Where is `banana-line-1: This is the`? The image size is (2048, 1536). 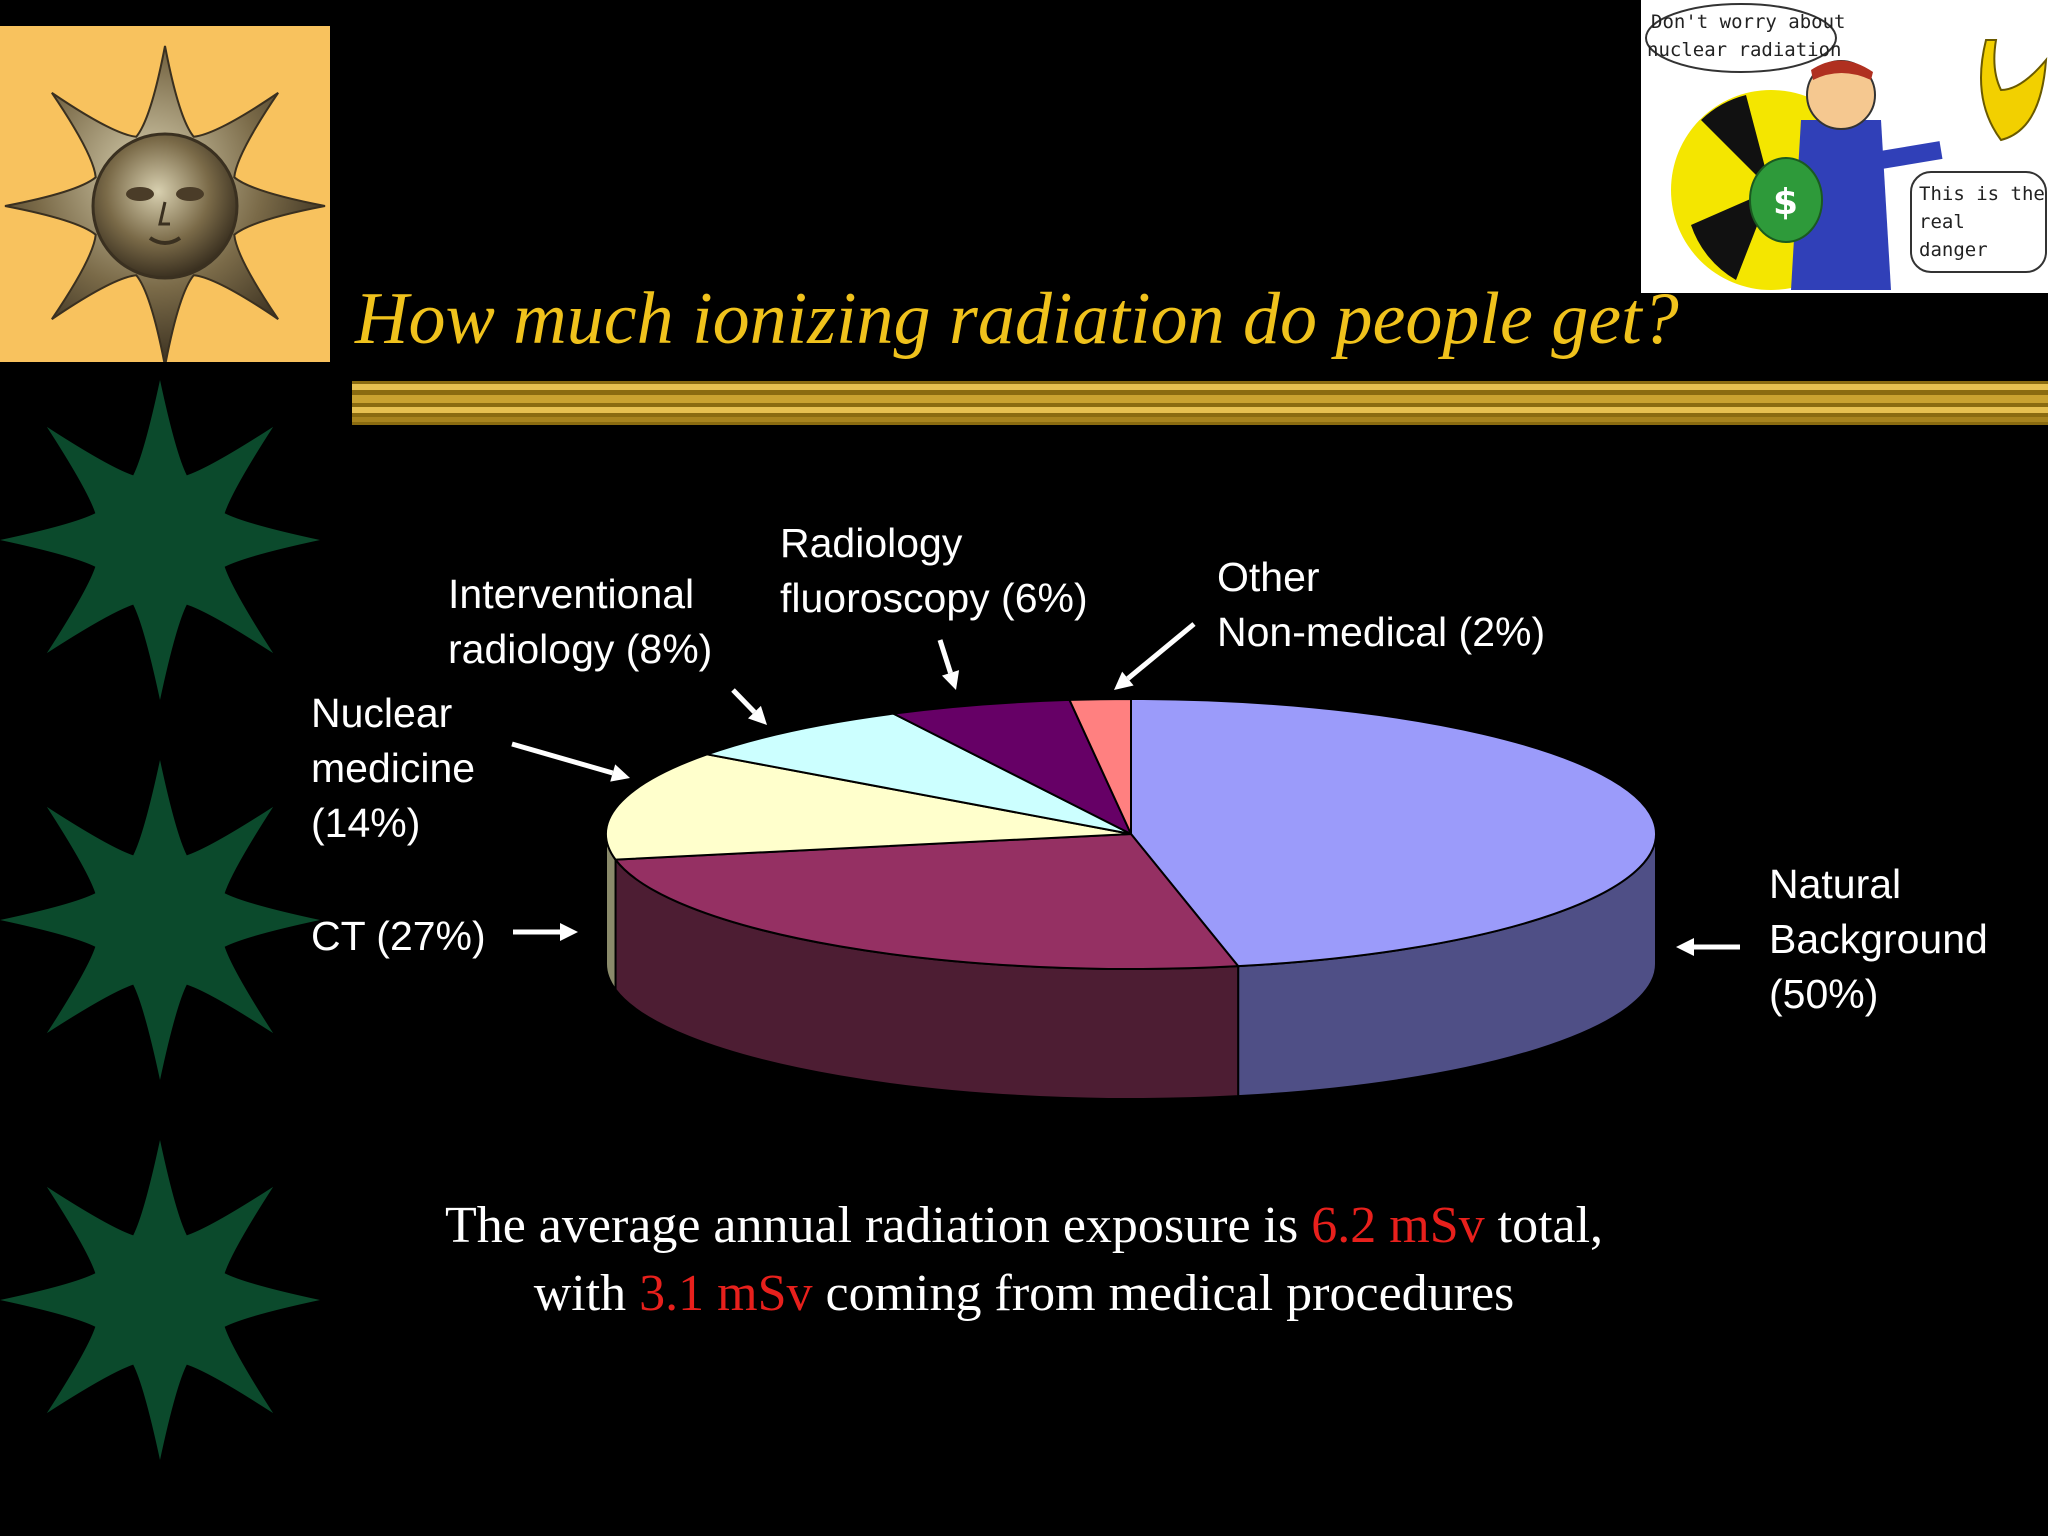
banana-line-1: This is the is located at coordinates (1982, 194).